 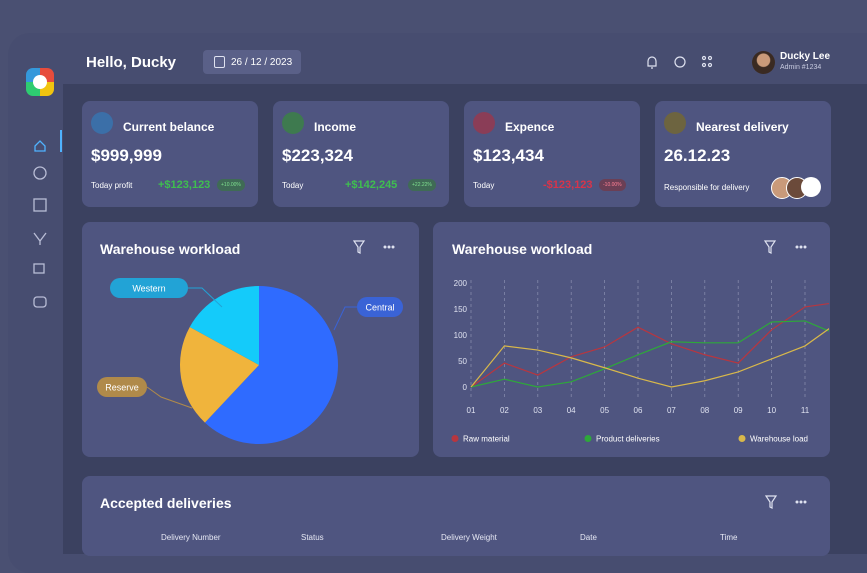 What do you see at coordinates (317, 155) in the screenshot?
I see `card-value: $223,324` at bounding box center [317, 155].